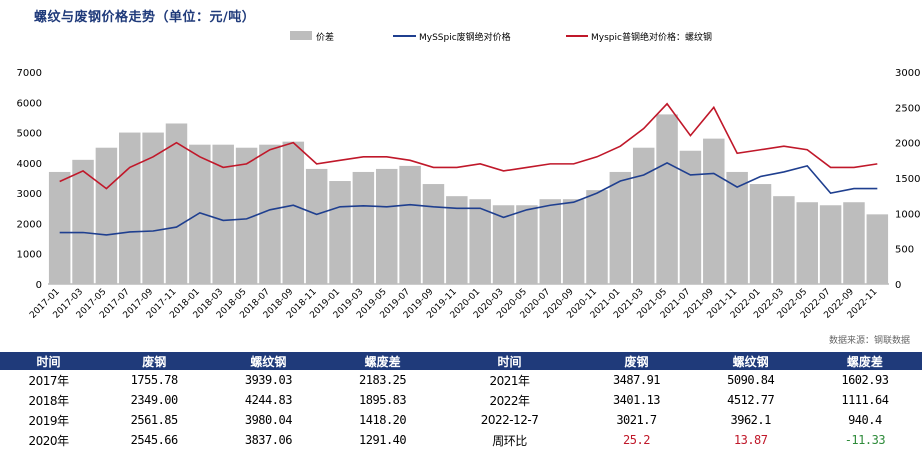 The height and width of the screenshot is (456, 922). Describe the element at coordinates (510, 400) in the screenshot. I see `cell: 2022年` at that location.